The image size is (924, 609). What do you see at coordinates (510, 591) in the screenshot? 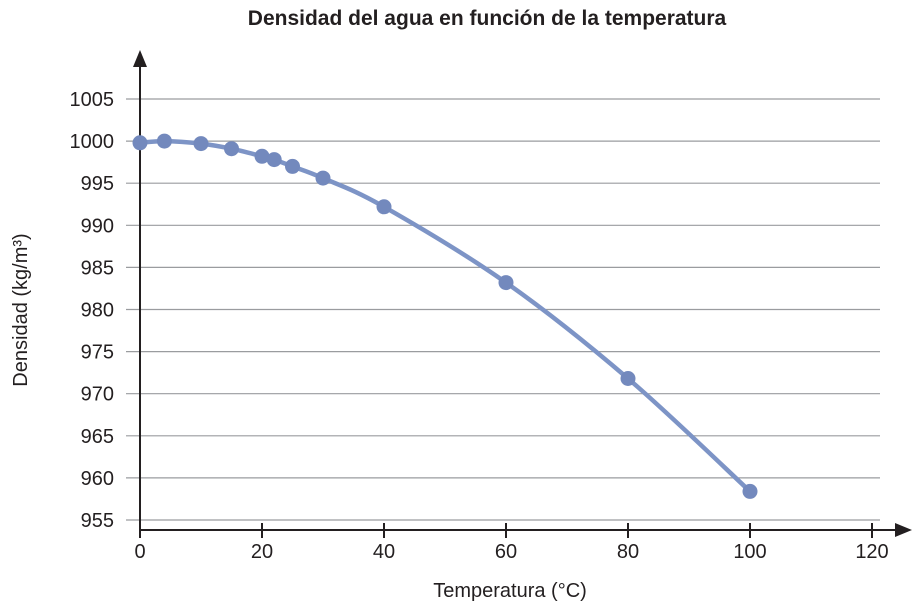
I see `x-axis-label: Temperatura (°C)` at bounding box center [510, 591].